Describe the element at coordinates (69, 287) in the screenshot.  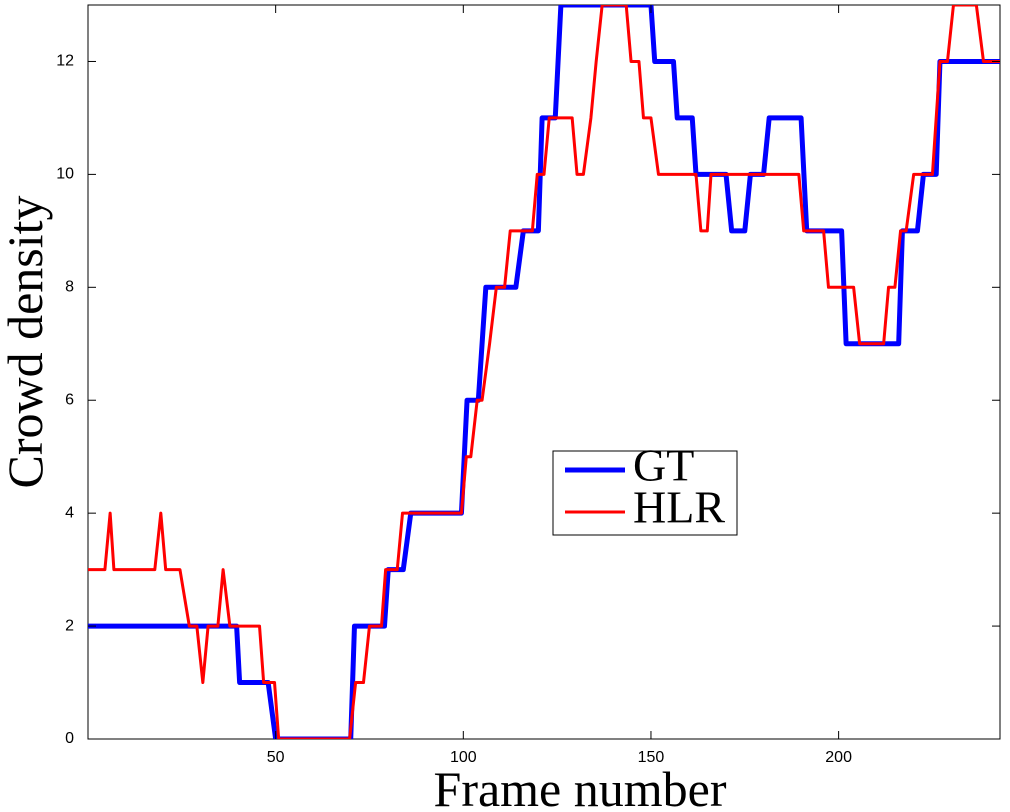
I see `y-tick-label: 8` at that location.